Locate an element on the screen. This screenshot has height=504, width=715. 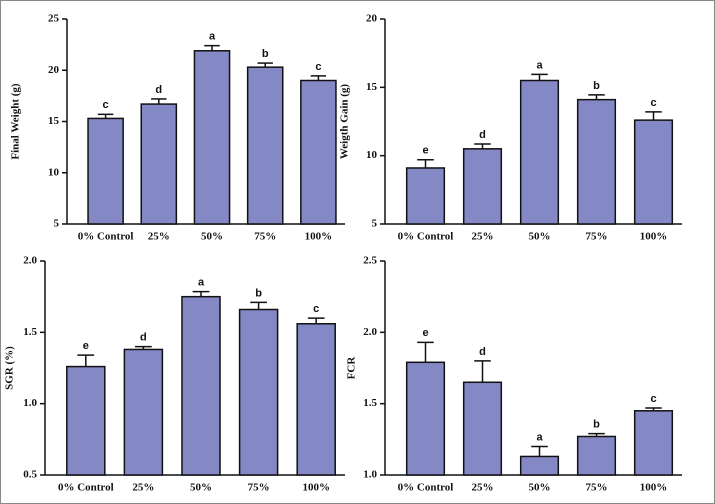
y-axis-label: Final Weight (g) is located at coordinates (16, 121).